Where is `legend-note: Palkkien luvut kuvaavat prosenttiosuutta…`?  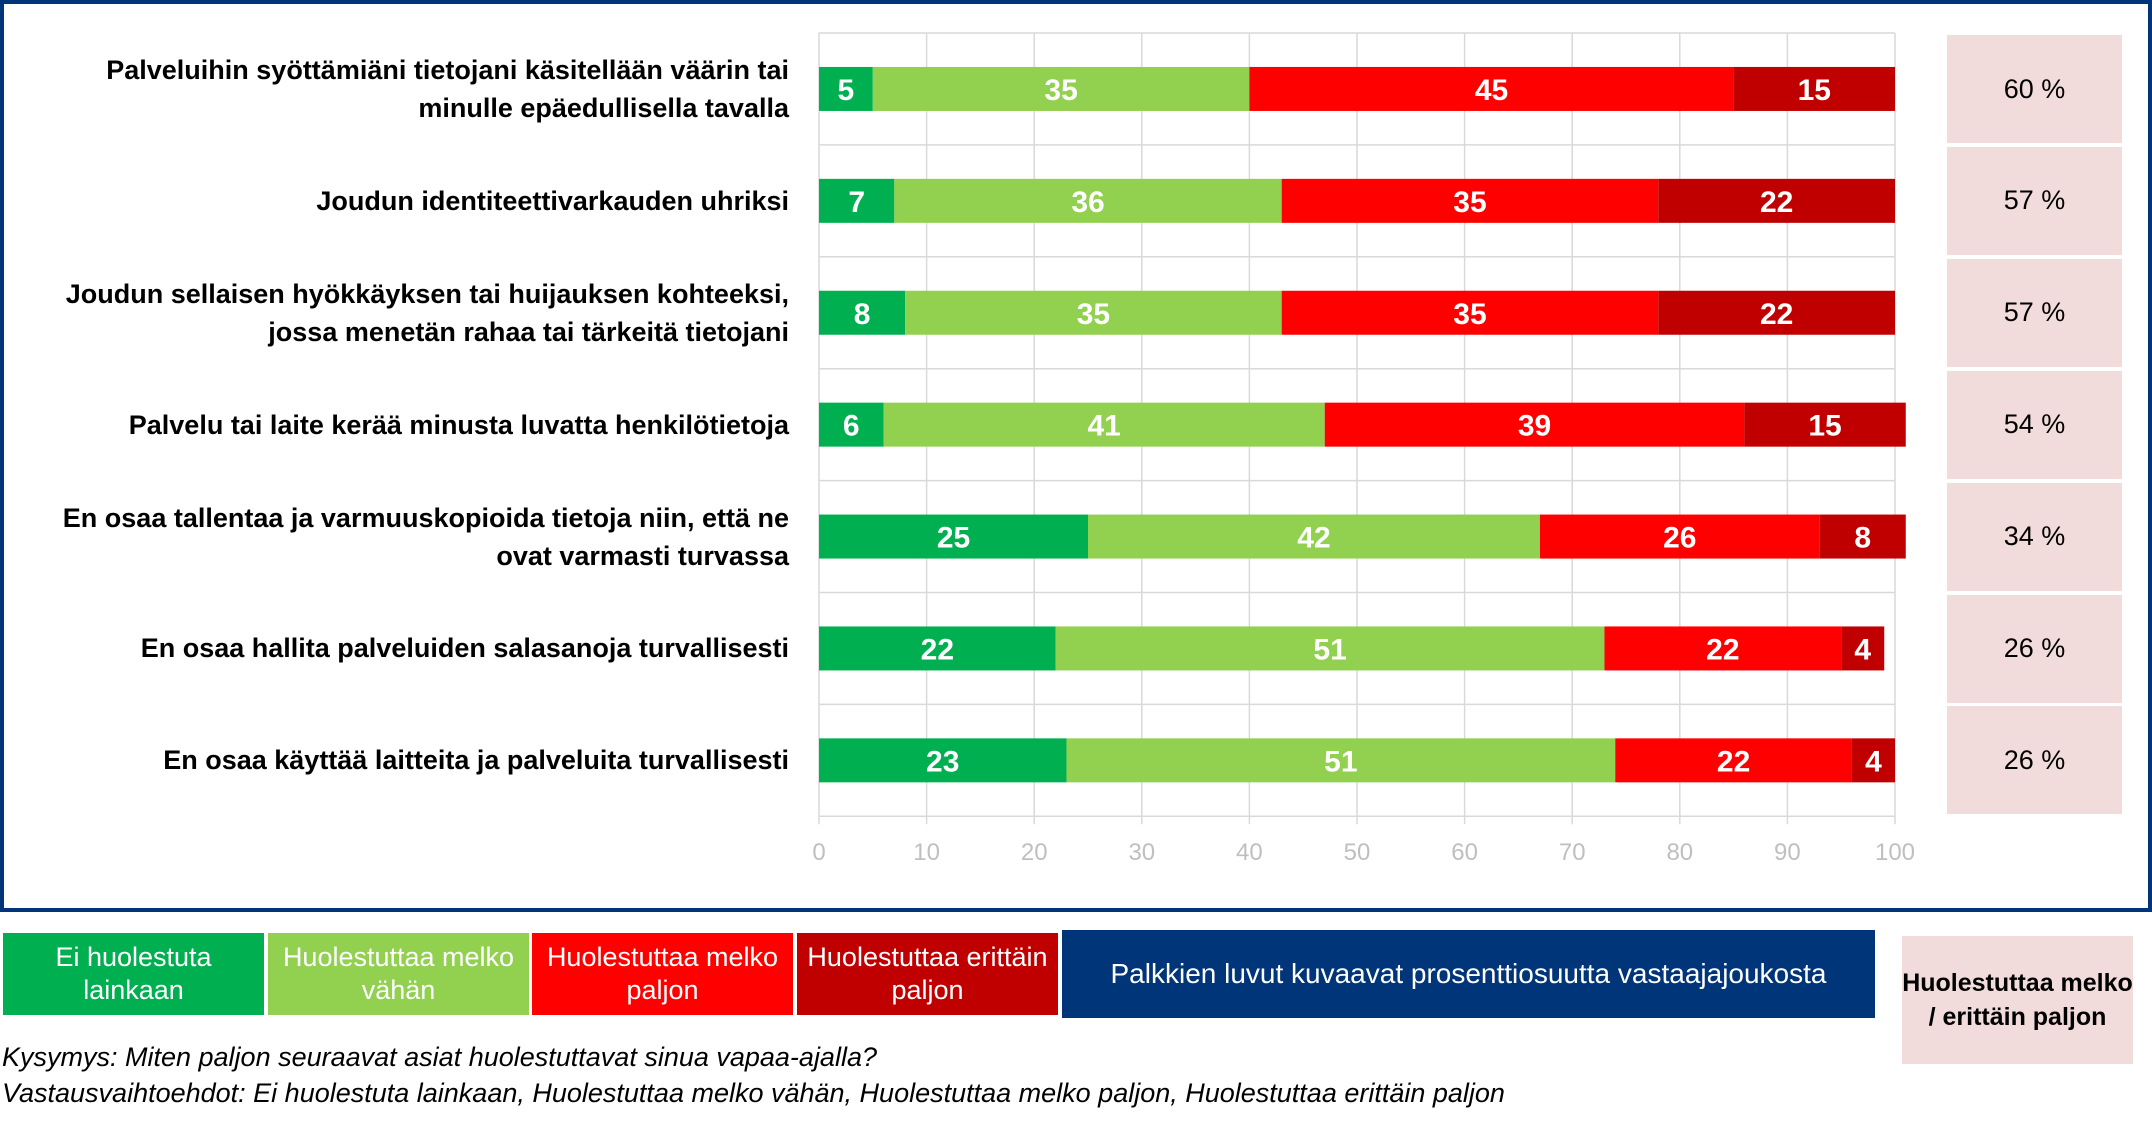
legend-note: Palkkien luvut kuvaavat prosenttiosuutta… is located at coordinates (1468, 974).